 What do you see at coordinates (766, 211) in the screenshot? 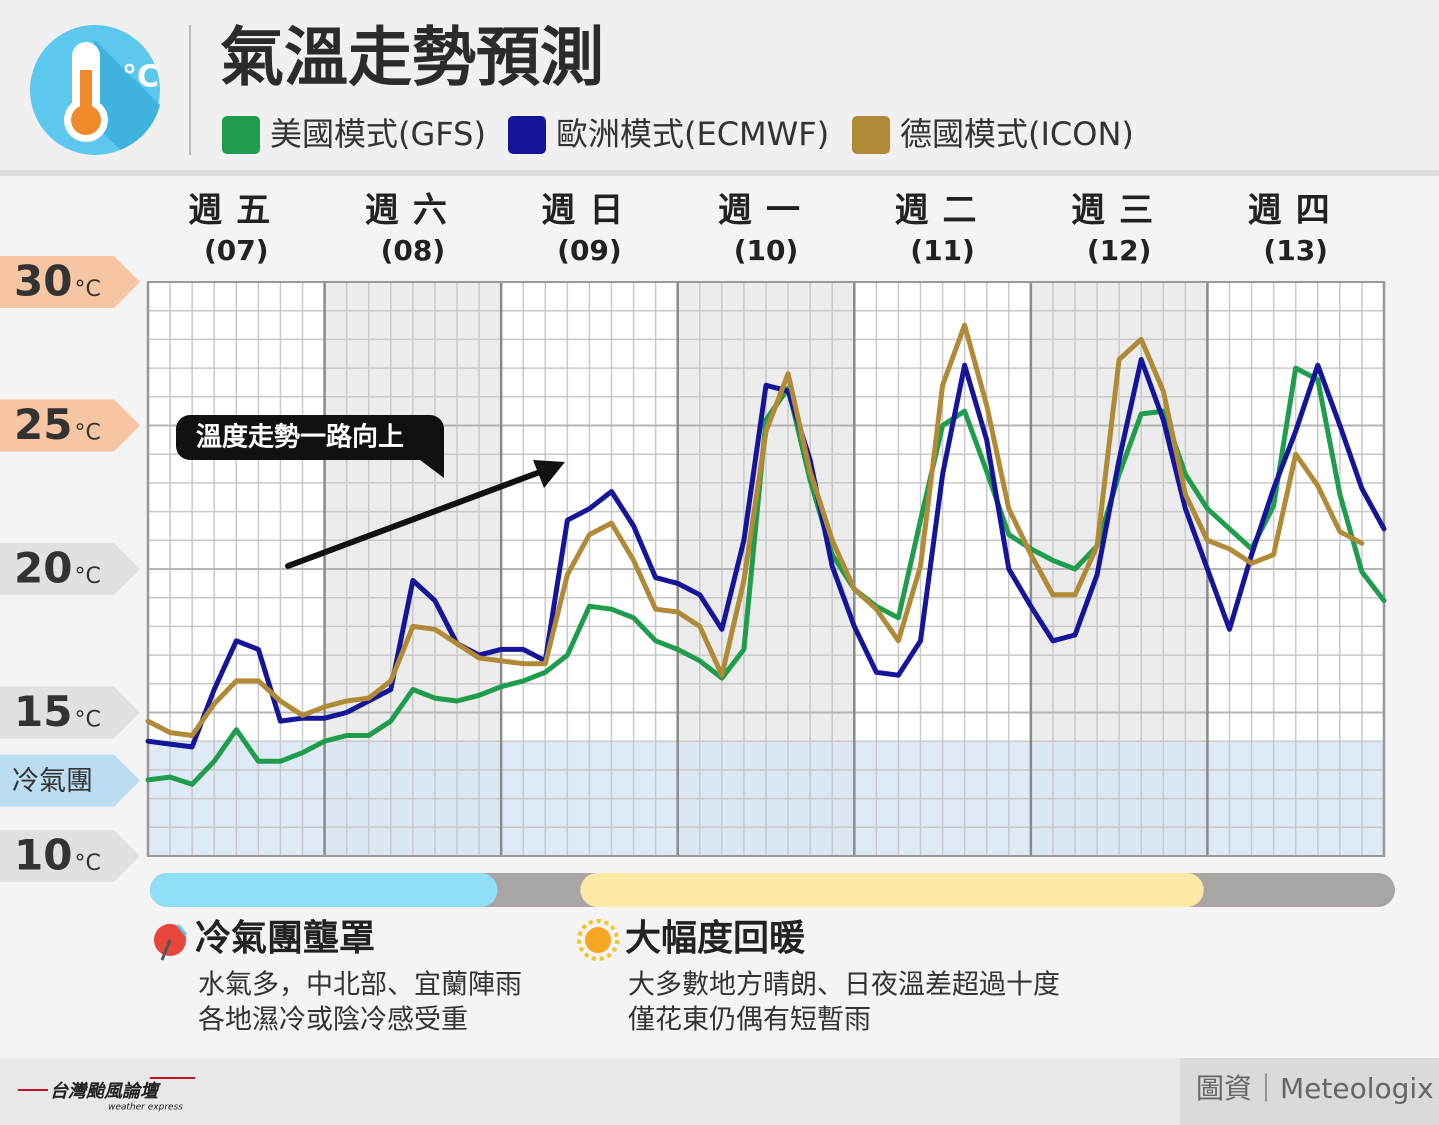
I see `day-name: 週一` at bounding box center [766, 211].